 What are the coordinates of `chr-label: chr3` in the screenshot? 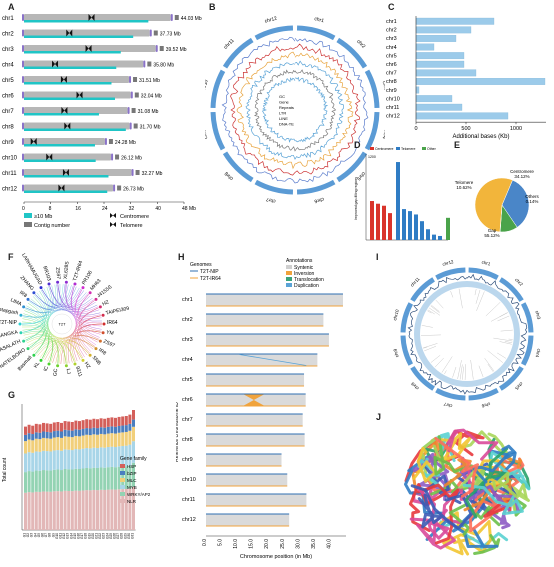 It's located at (383, 85).